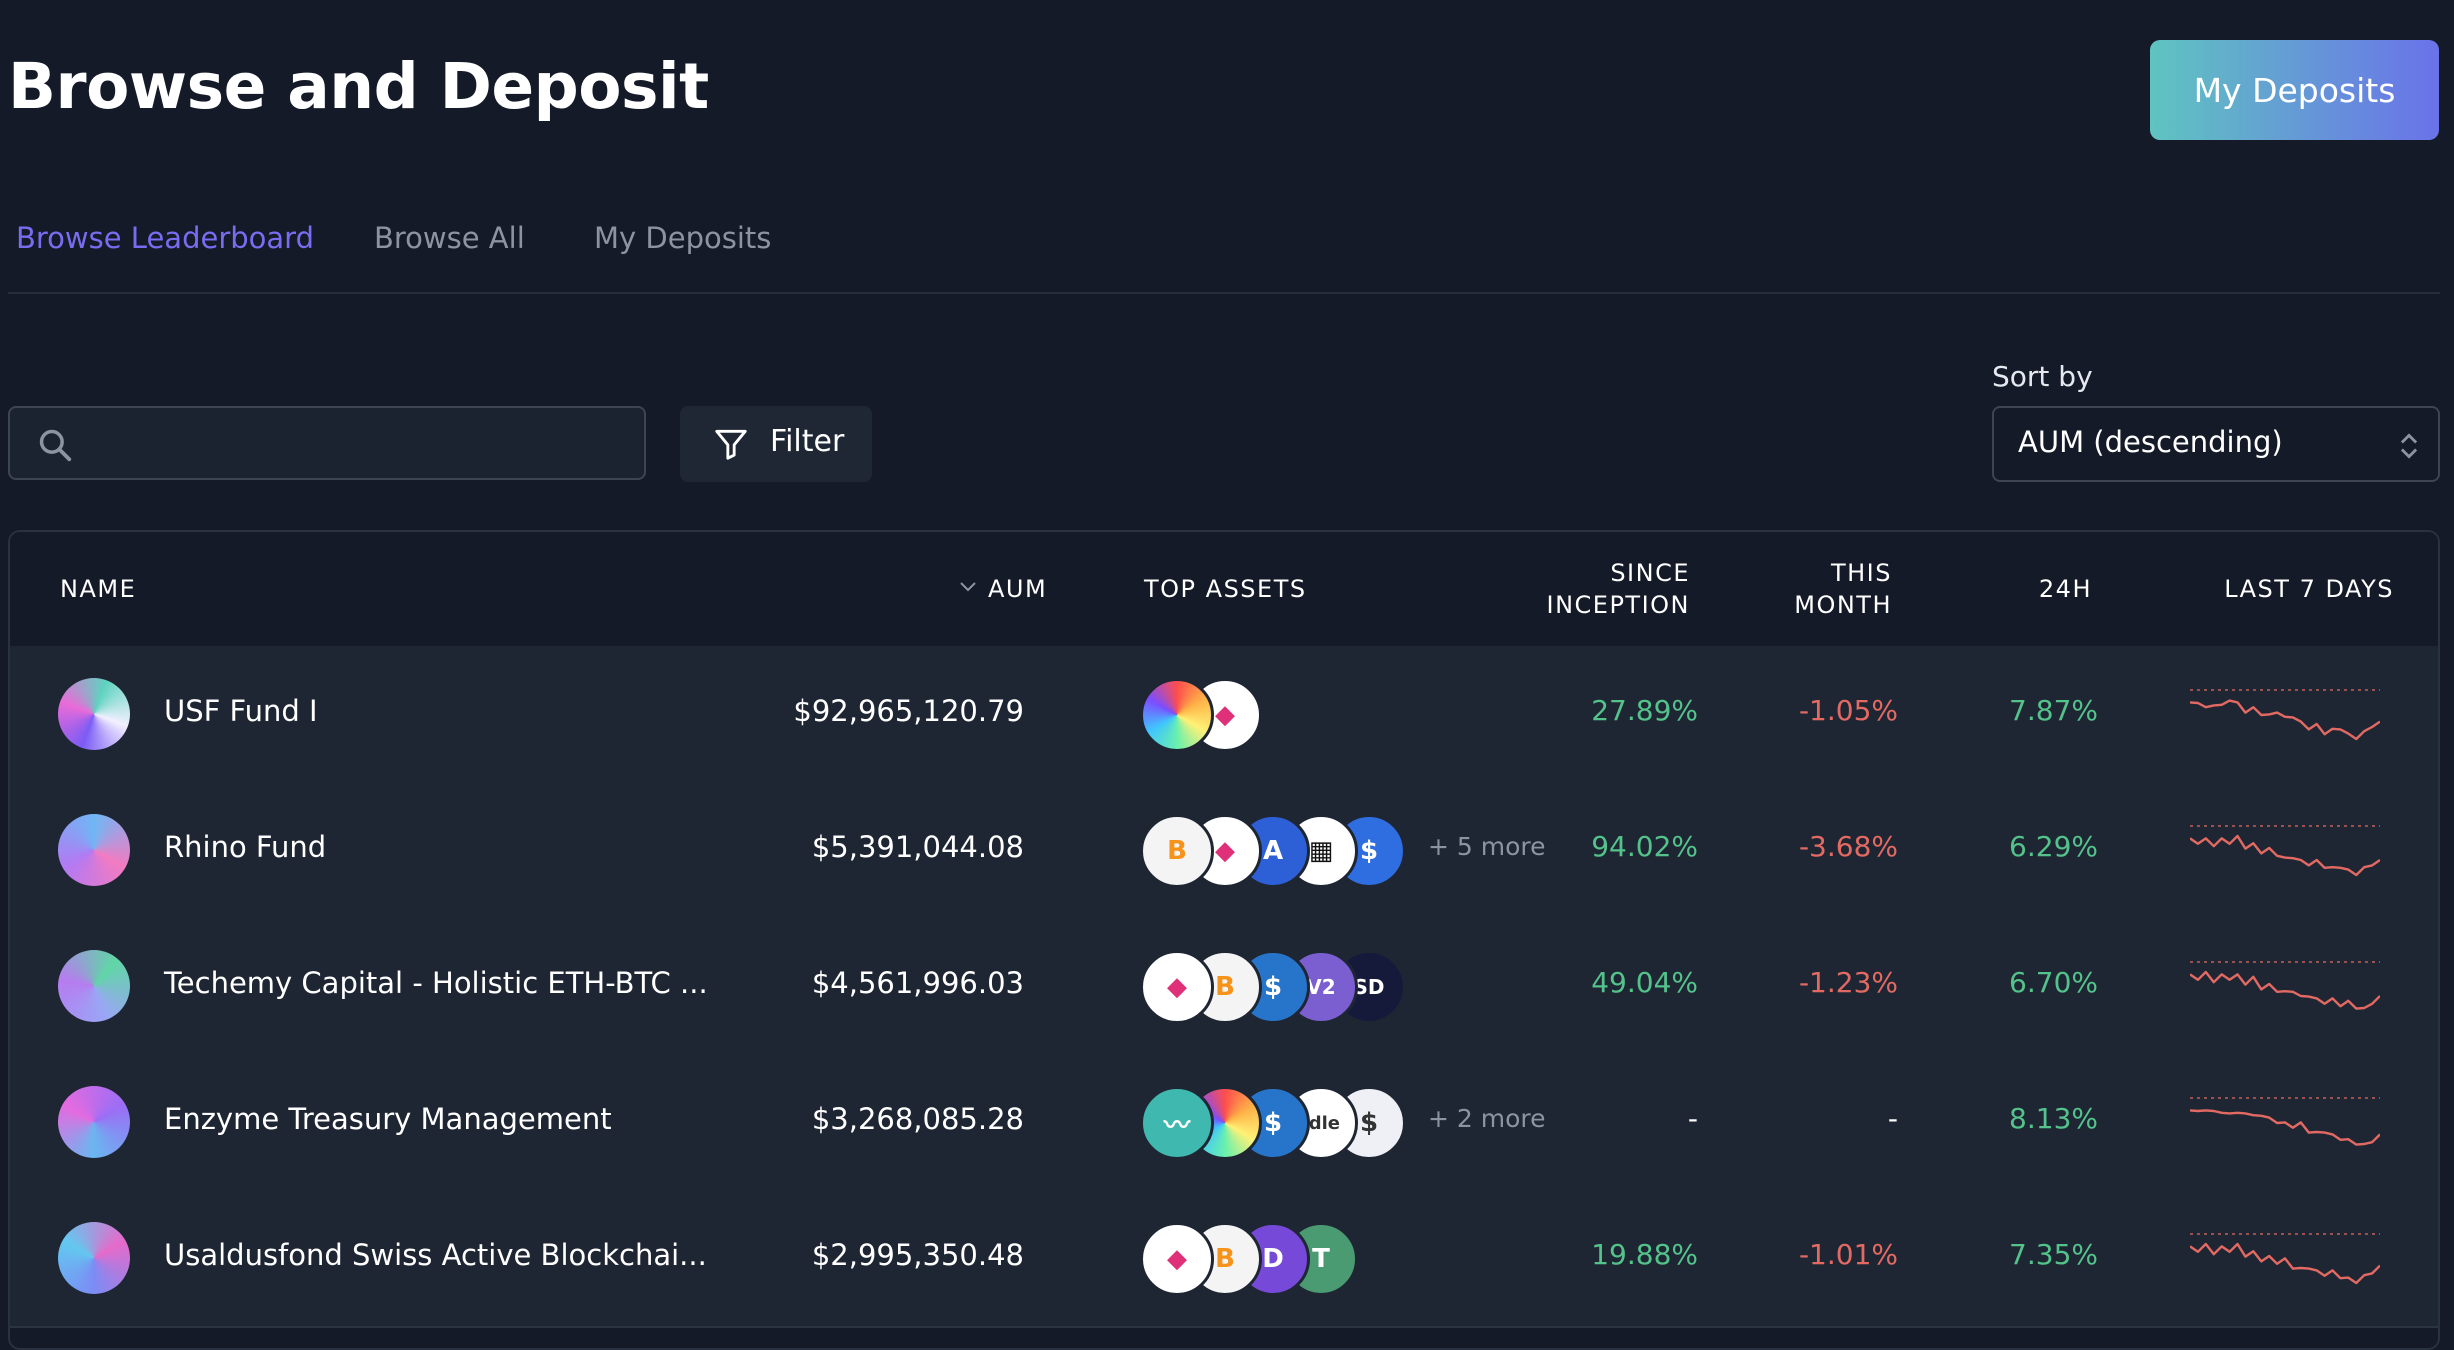  Describe the element at coordinates (917, 1119) in the screenshot. I see `fund-aum: $3,268,085.28` at that location.